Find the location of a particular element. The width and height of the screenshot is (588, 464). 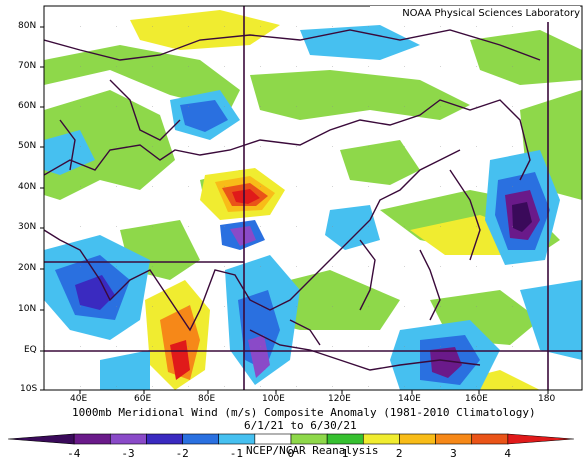

lat-label: 40N is located at coordinates (27, 187).